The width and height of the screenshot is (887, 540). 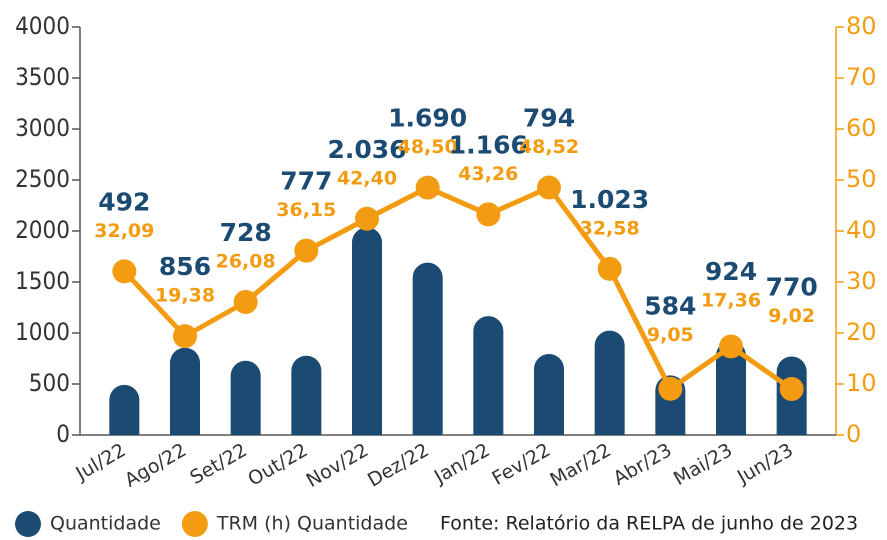 What do you see at coordinates (42, 26) in the screenshot?
I see `y-tick-label: 4000` at bounding box center [42, 26].